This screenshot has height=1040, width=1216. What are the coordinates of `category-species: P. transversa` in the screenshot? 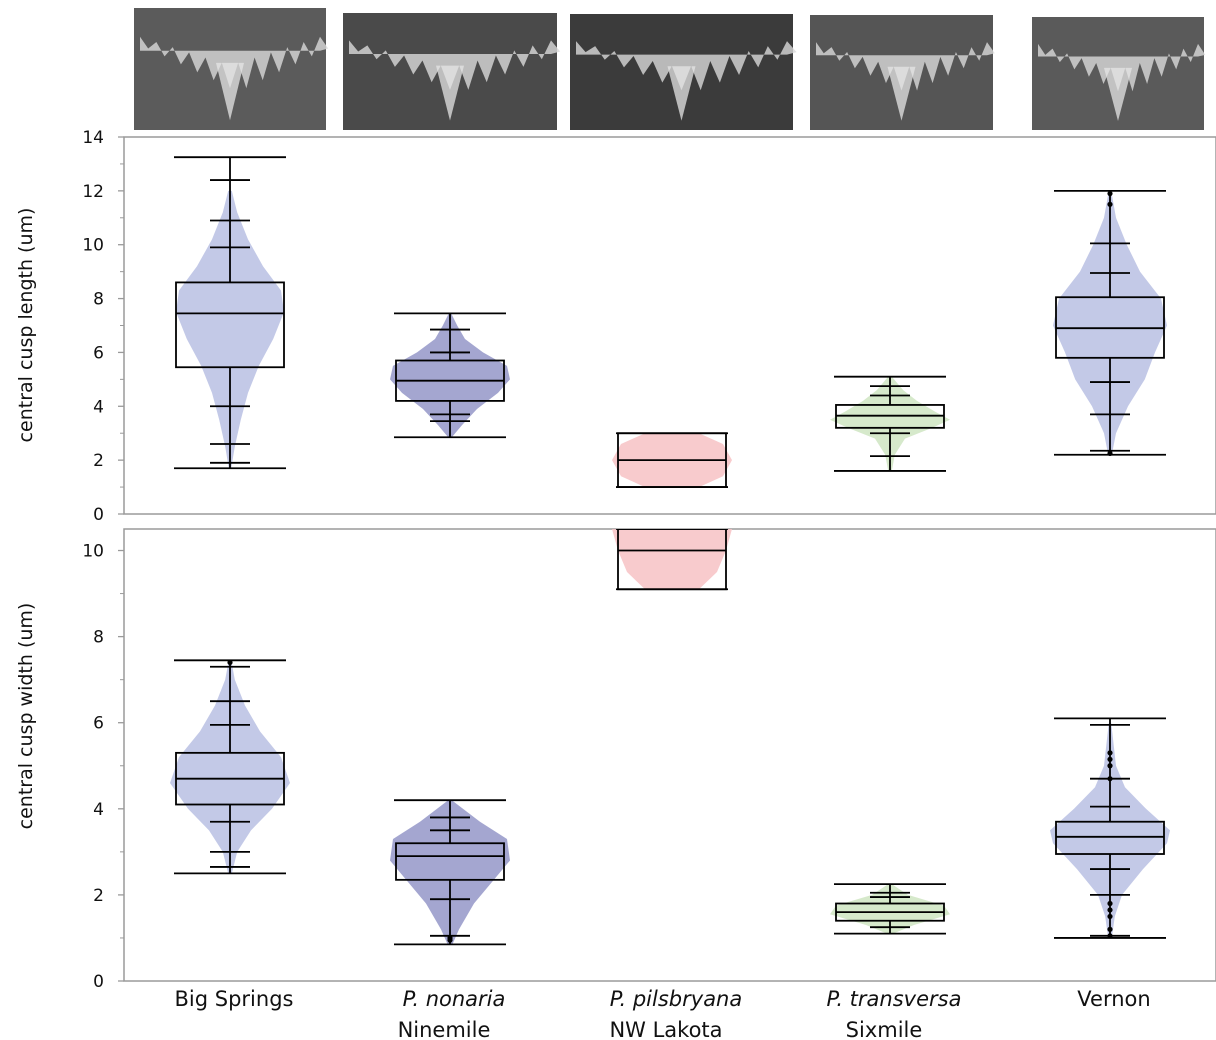 It's located at (894, 999).